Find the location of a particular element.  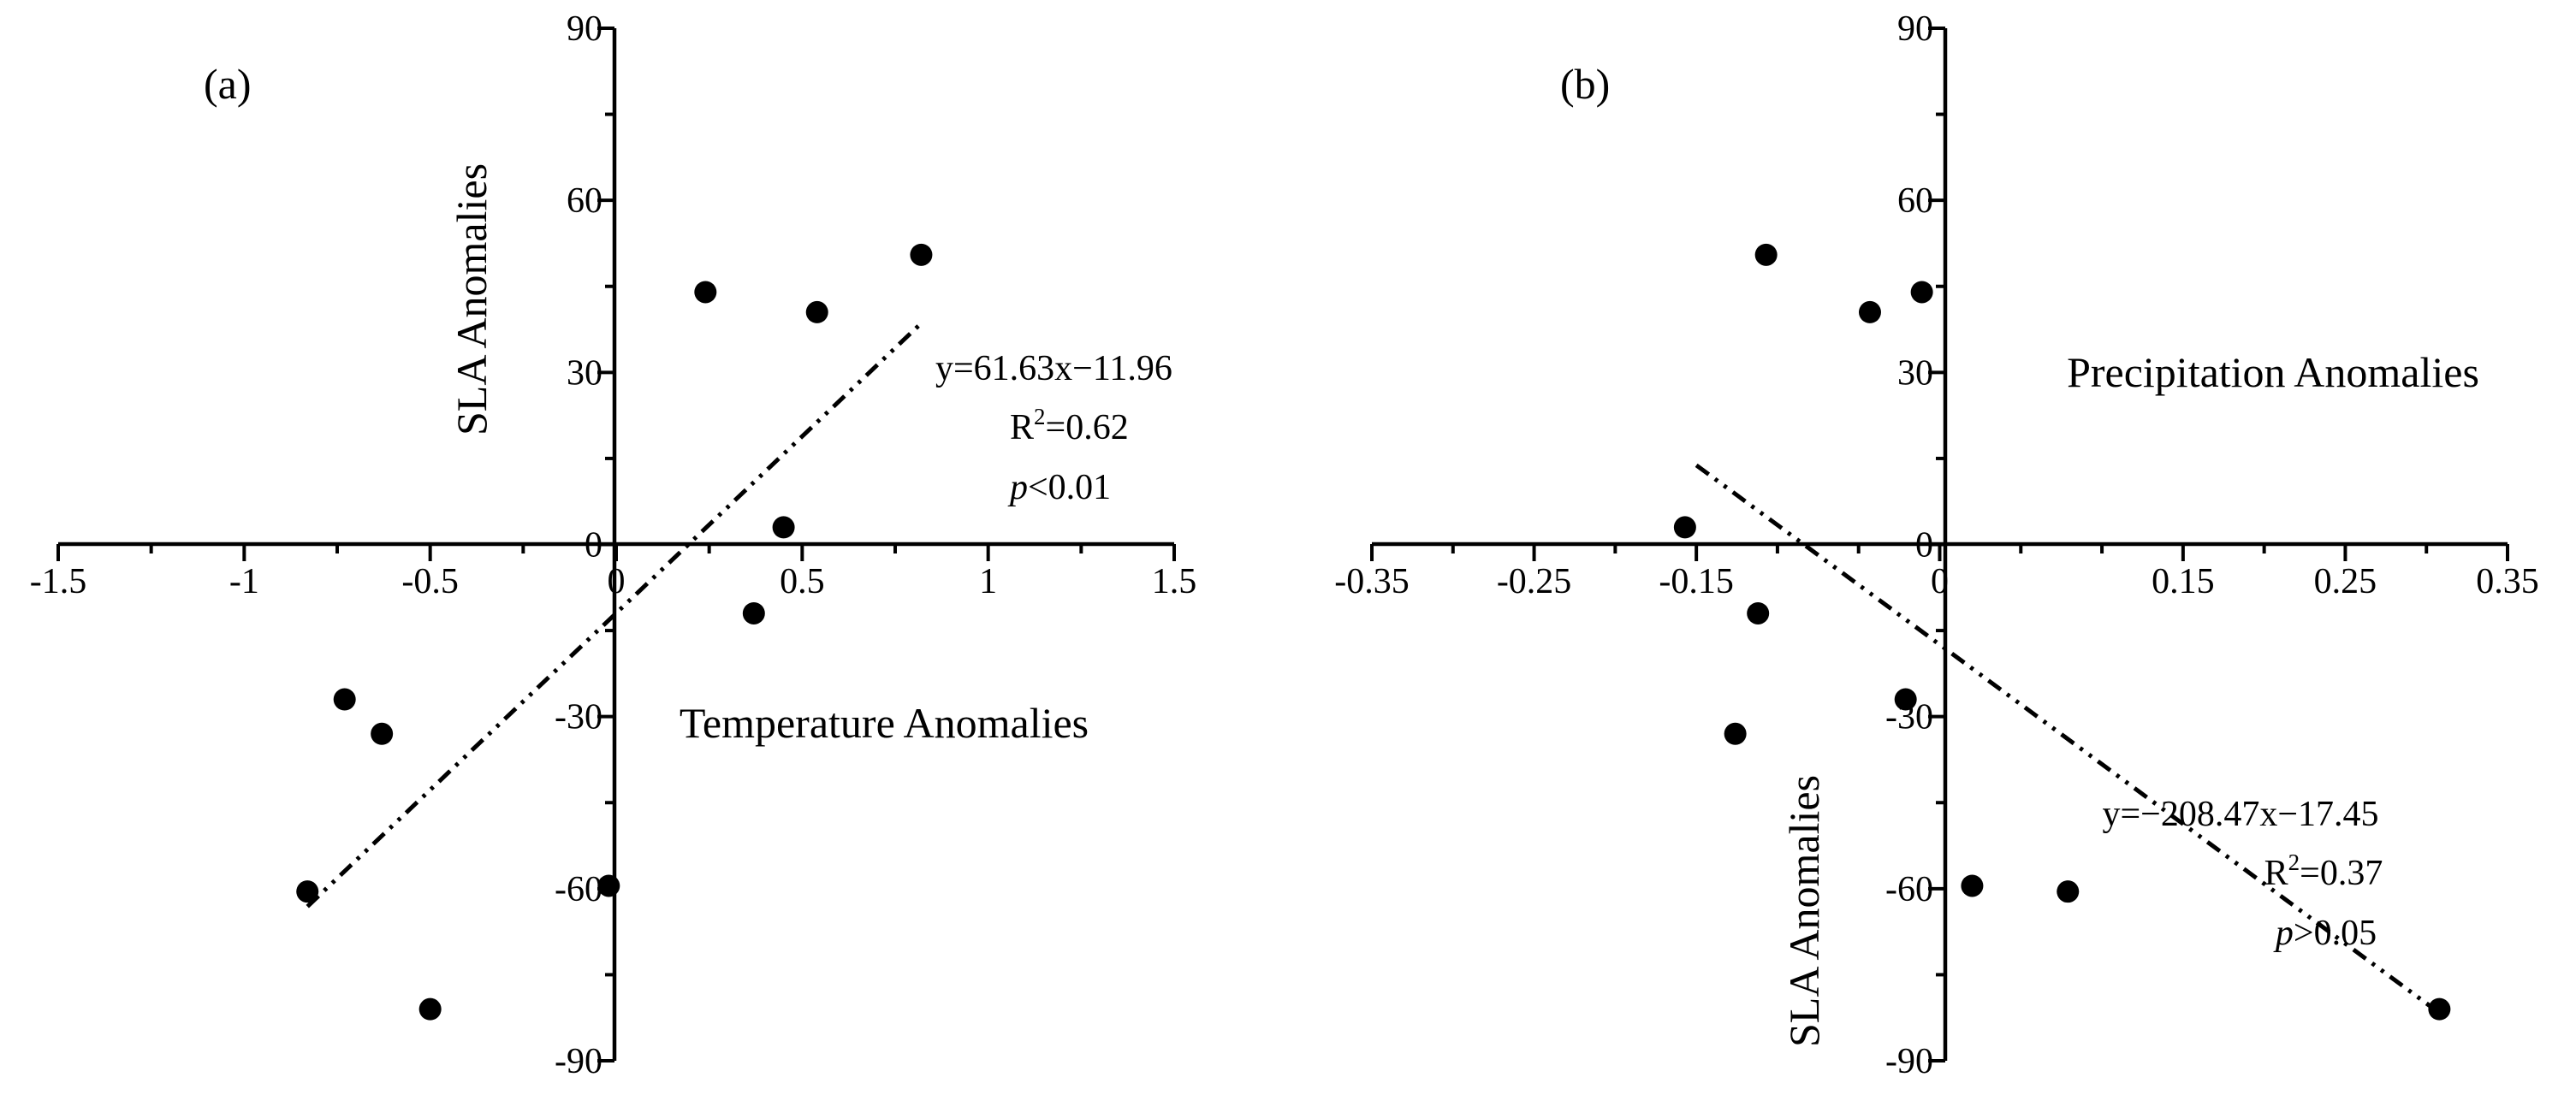

panel-a-r2-sup: 2 is located at coordinates (1040, 416).